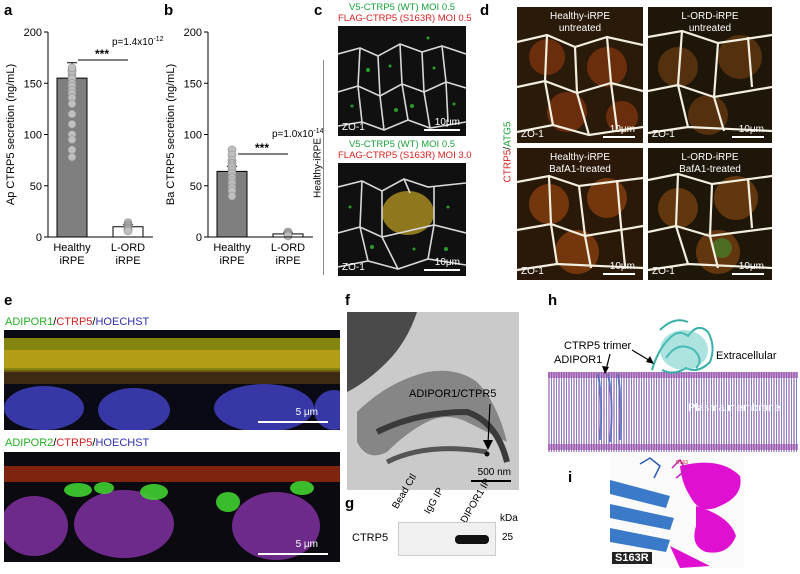 Image resolution: width=800 pixels, height=574 pixels. I want to click on panel-d-tile-1-title: Healthy-iRPE, so click(580, 16).